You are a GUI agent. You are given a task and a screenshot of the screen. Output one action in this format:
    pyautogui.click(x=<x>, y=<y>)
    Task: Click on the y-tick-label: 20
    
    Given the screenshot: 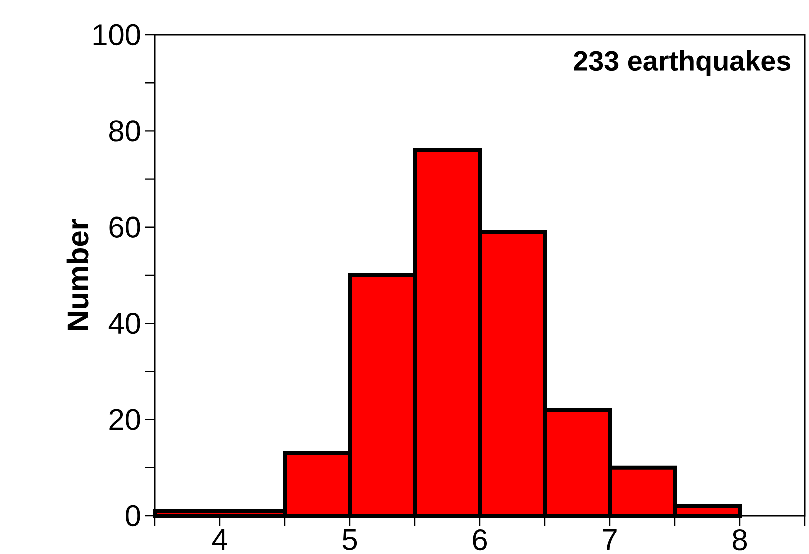 What is the action you would take?
    pyautogui.click(x=125, y=419)
    